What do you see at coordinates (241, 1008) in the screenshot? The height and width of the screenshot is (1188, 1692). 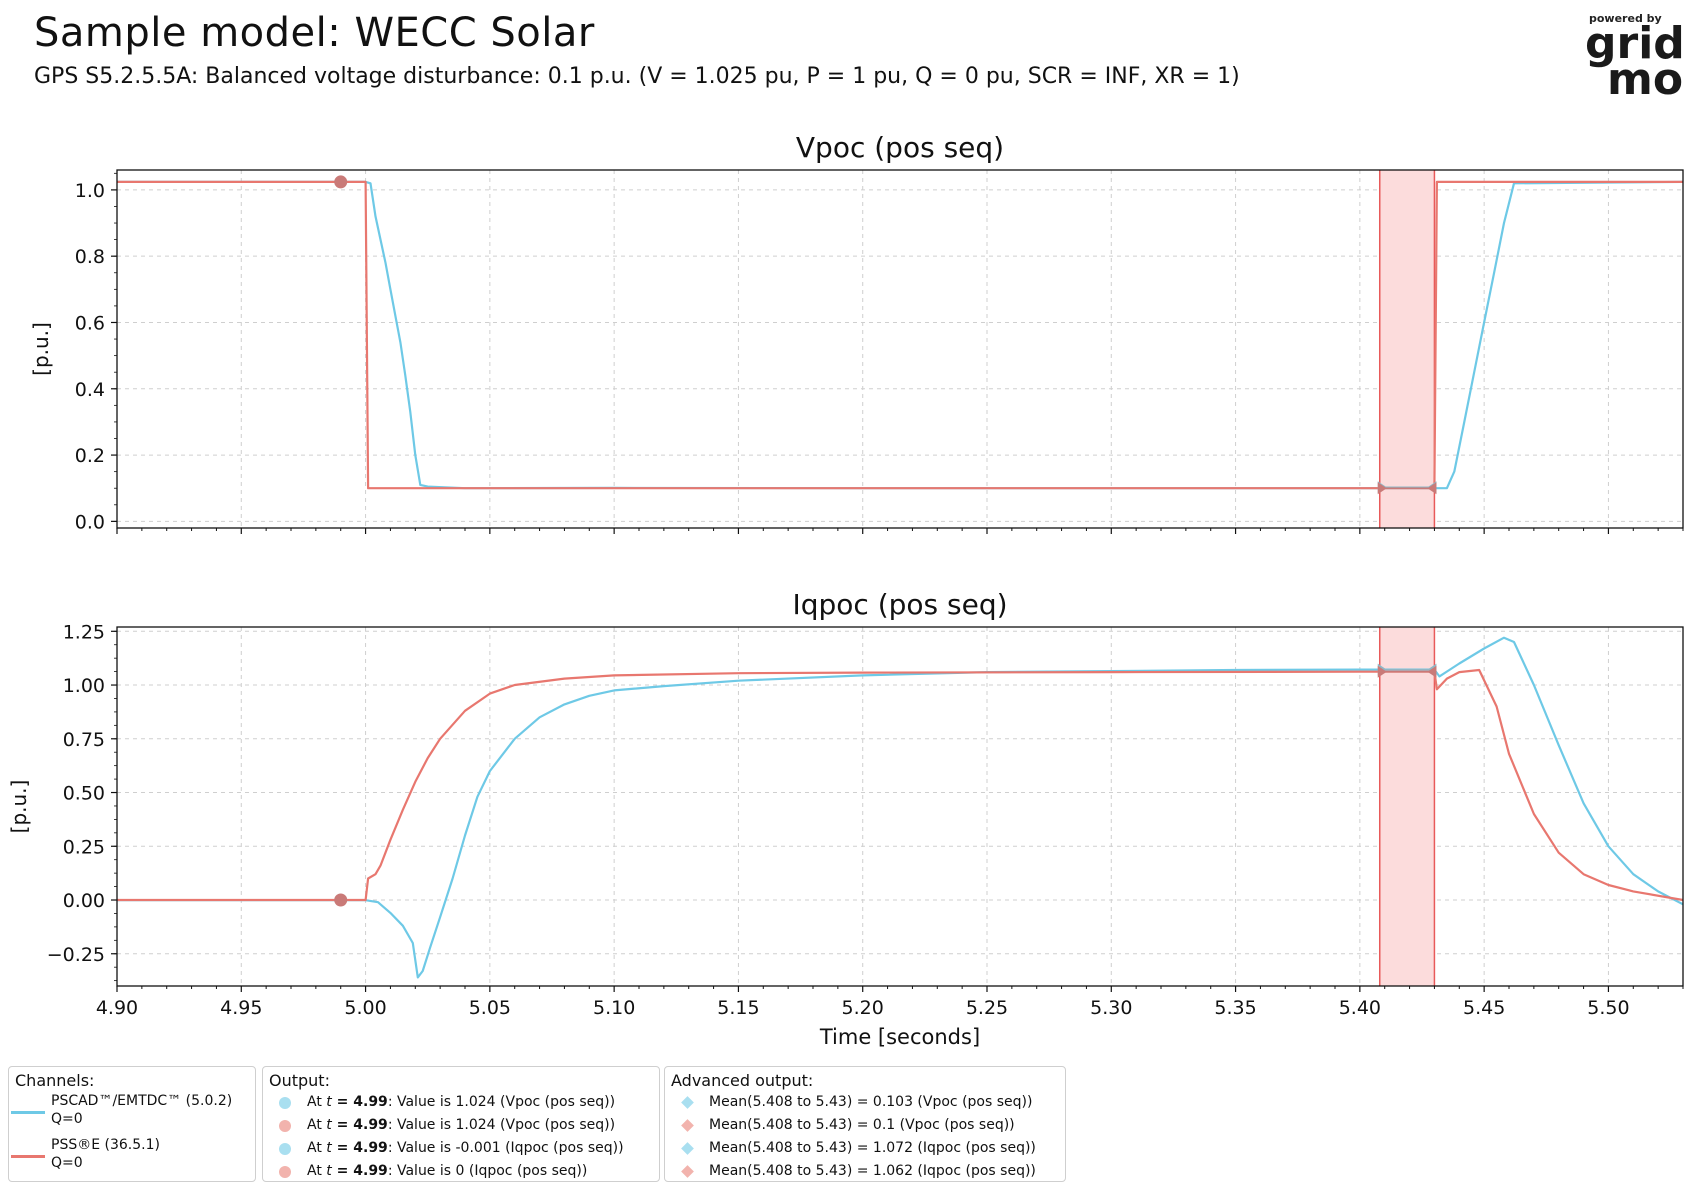 I see `panel2-xtick-label: 4.95` at bounding box center [241, 1008].